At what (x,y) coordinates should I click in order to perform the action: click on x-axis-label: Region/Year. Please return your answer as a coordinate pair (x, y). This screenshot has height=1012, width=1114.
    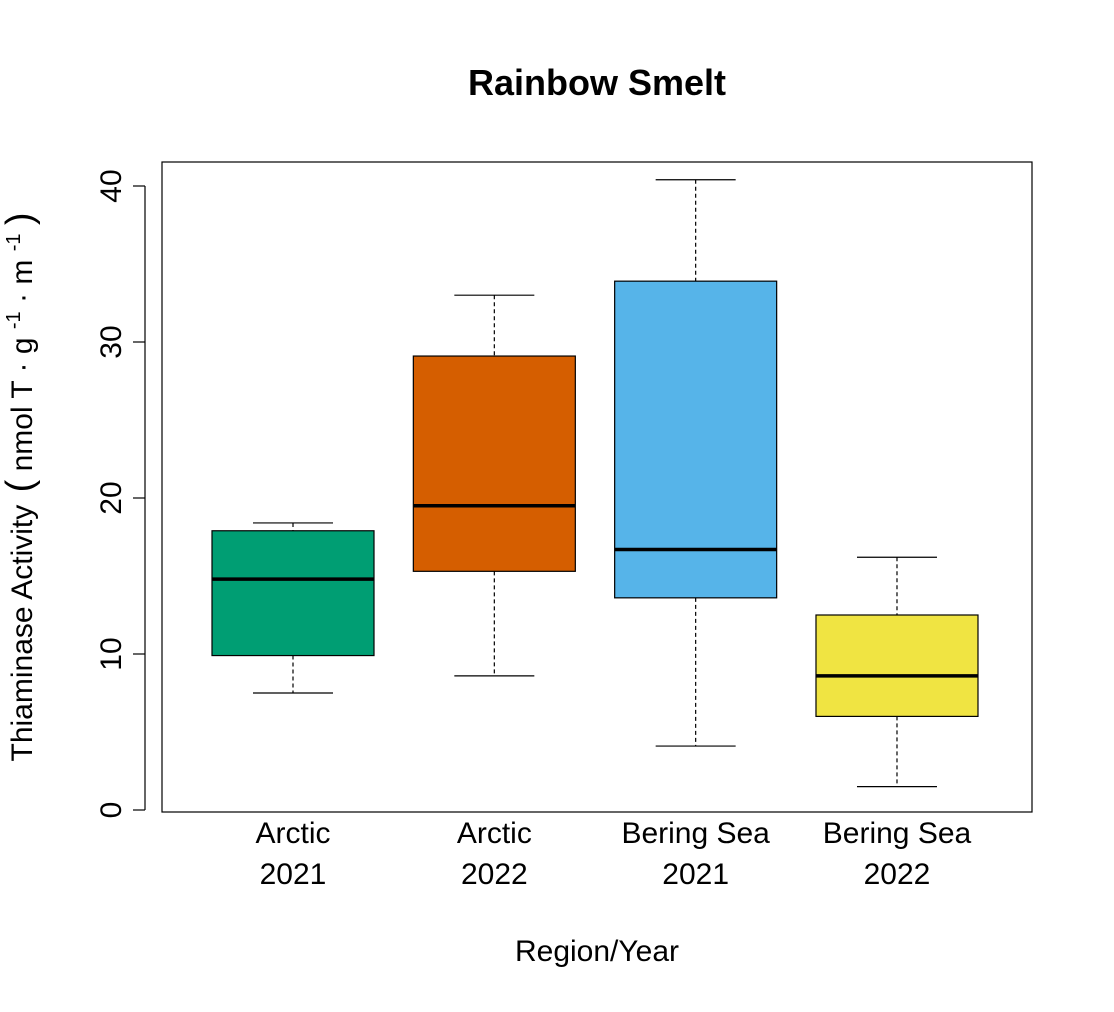
    Looking at the image, I should click on (597, 951).